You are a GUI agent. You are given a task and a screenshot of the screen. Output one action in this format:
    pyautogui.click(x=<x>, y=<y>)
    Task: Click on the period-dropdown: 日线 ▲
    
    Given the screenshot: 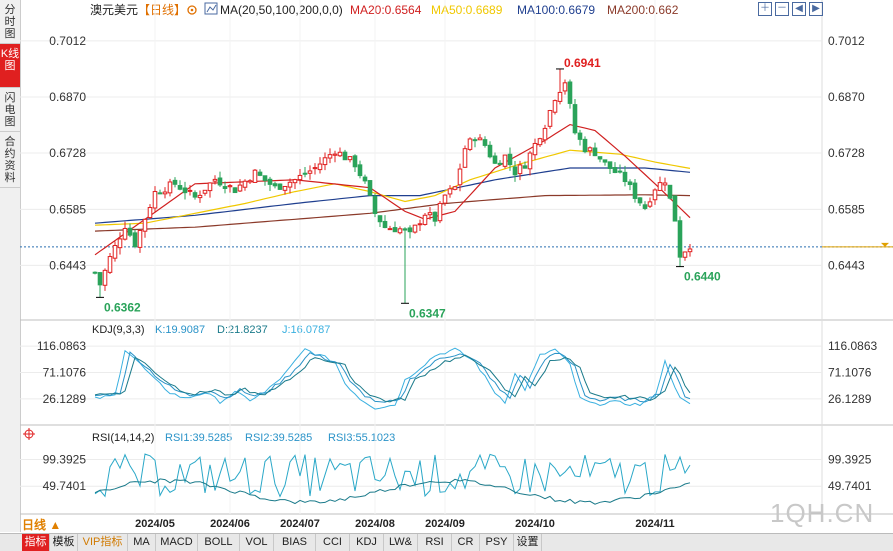 What is the action you would take?
    pyautogui.click(x=42, y=525)
    